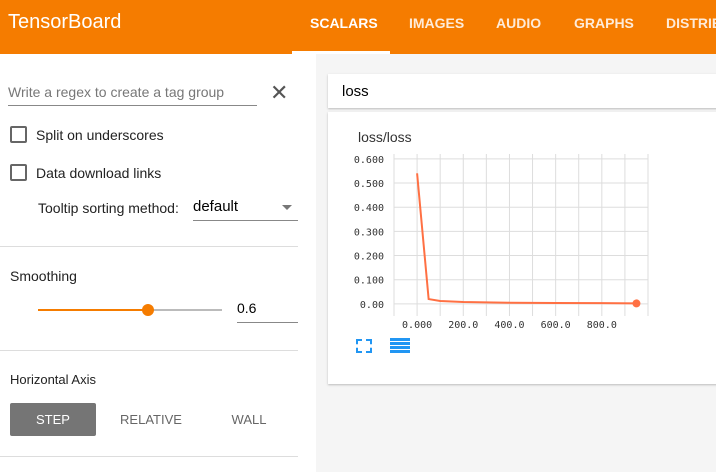  I want to click on y-tick-label: 0.100, so click(369, 281).